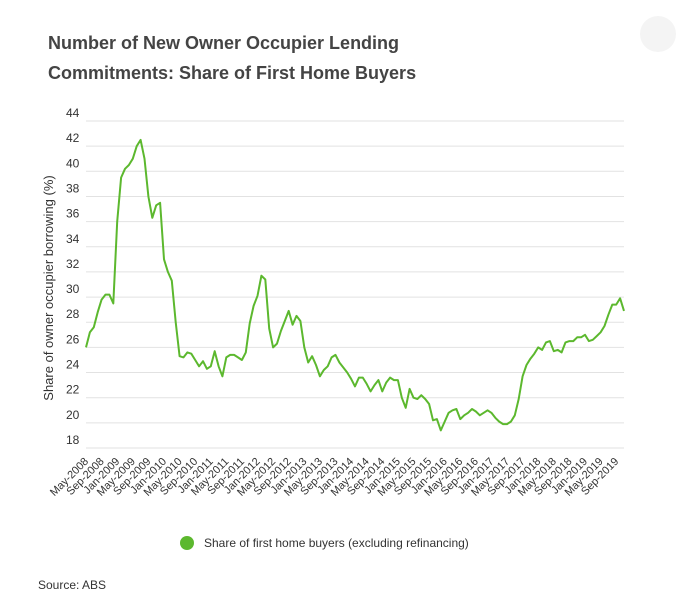 This screenshot has width=678, height=607. I want to click on corner-decoration, so click(658, 34).